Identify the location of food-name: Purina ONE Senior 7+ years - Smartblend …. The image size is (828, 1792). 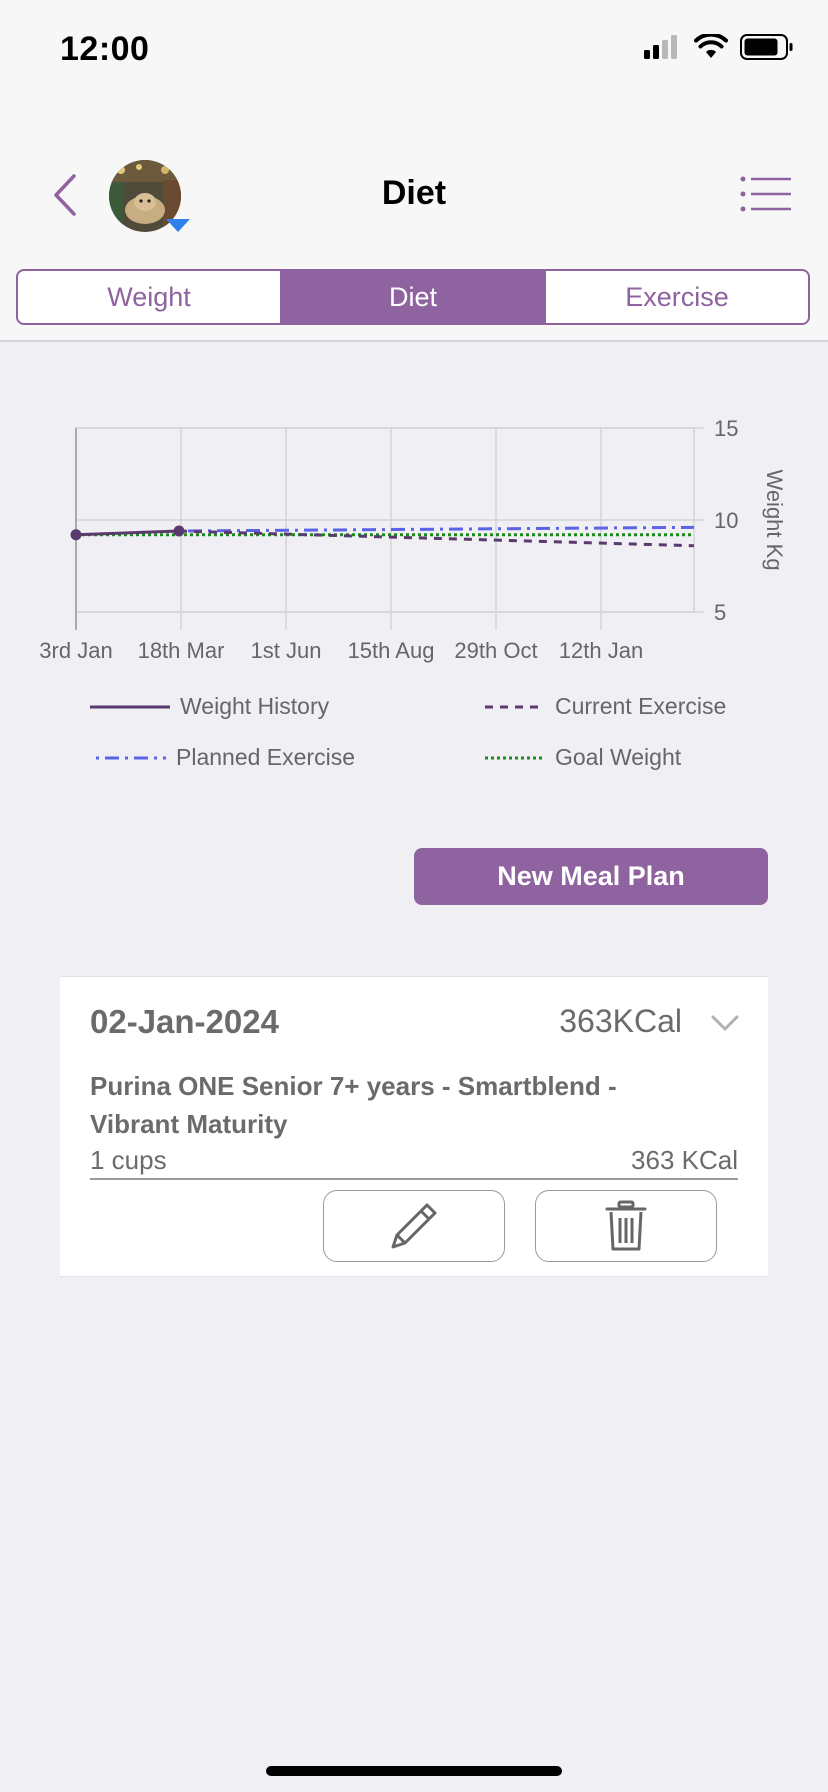
(353, 1105).